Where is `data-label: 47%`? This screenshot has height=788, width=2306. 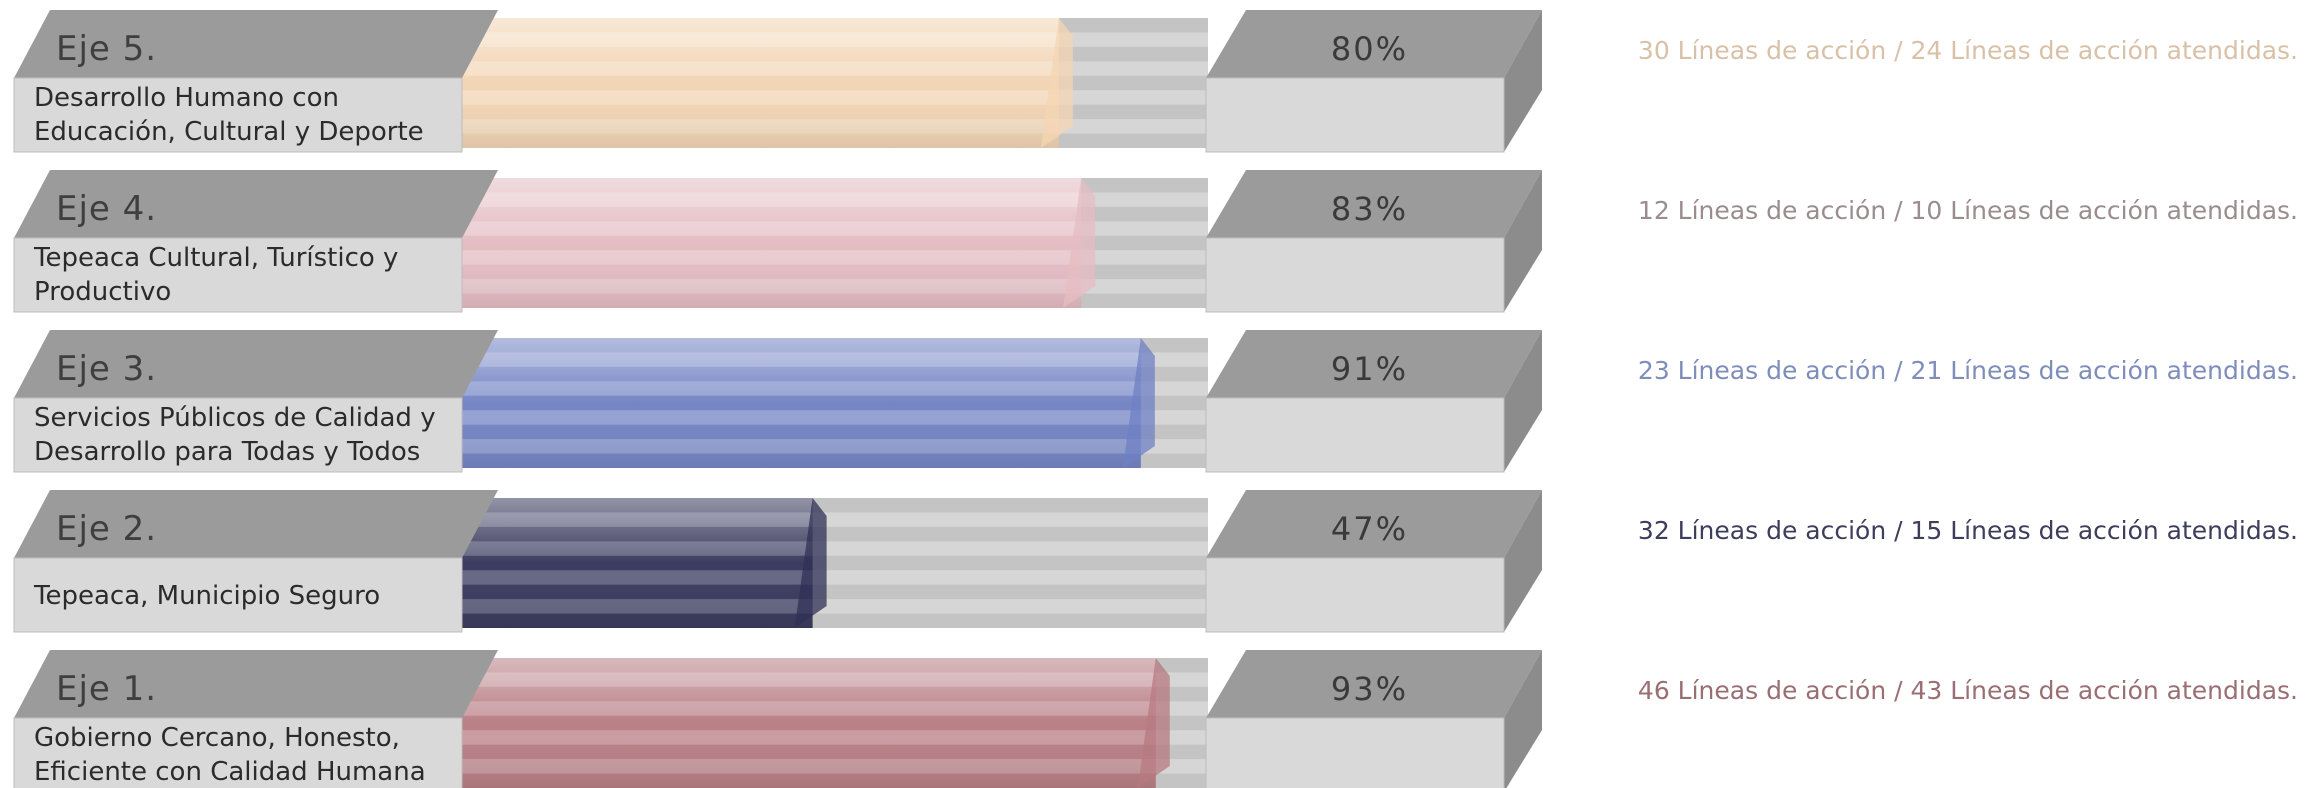 data-label: 47% is located at coordinates (1369, 529).